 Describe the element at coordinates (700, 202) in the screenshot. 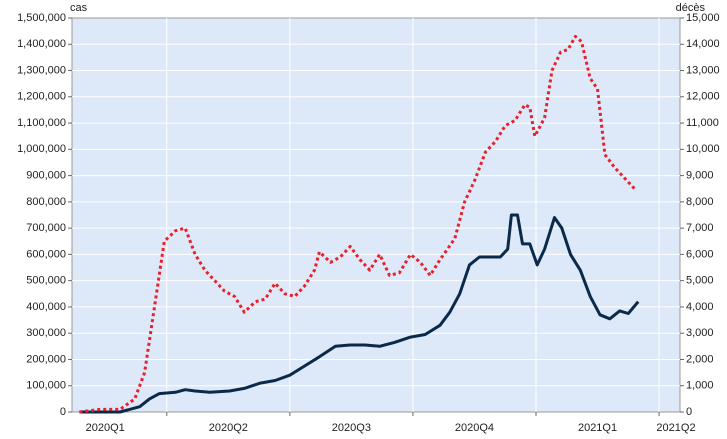

I see `y2-tick-label: 8,000` at that location.